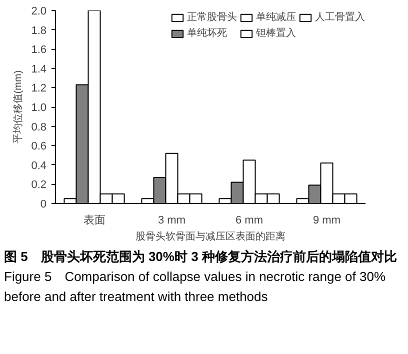 The image size is (408, 354). I want to click on y-tick-label: 0.6, so click(39, 146).